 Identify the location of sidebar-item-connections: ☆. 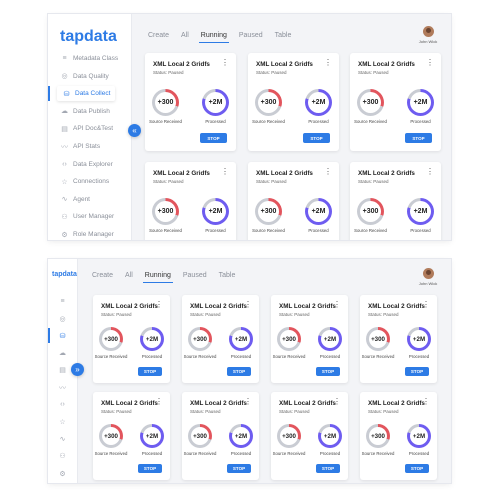
(62, 421).